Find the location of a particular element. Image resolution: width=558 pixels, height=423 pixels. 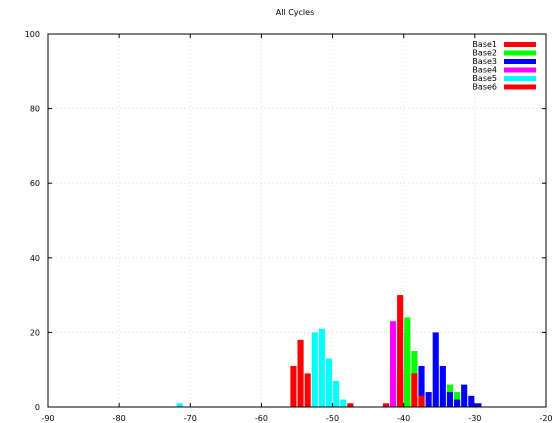

legend-label: Base5 is located at coordinates (484, 78).